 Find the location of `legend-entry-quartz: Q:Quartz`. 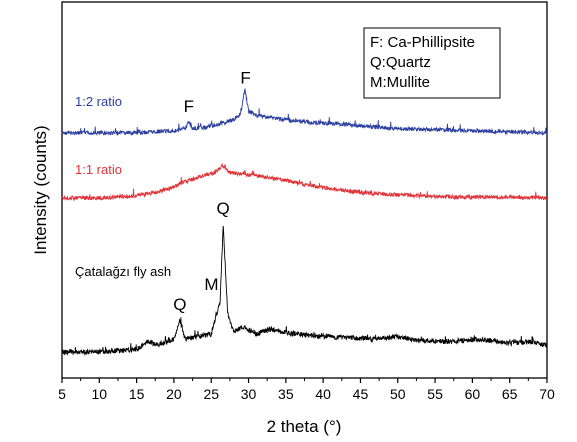

legend-entry-quartz: Q:Quartz is located at coordinates (400, 62).